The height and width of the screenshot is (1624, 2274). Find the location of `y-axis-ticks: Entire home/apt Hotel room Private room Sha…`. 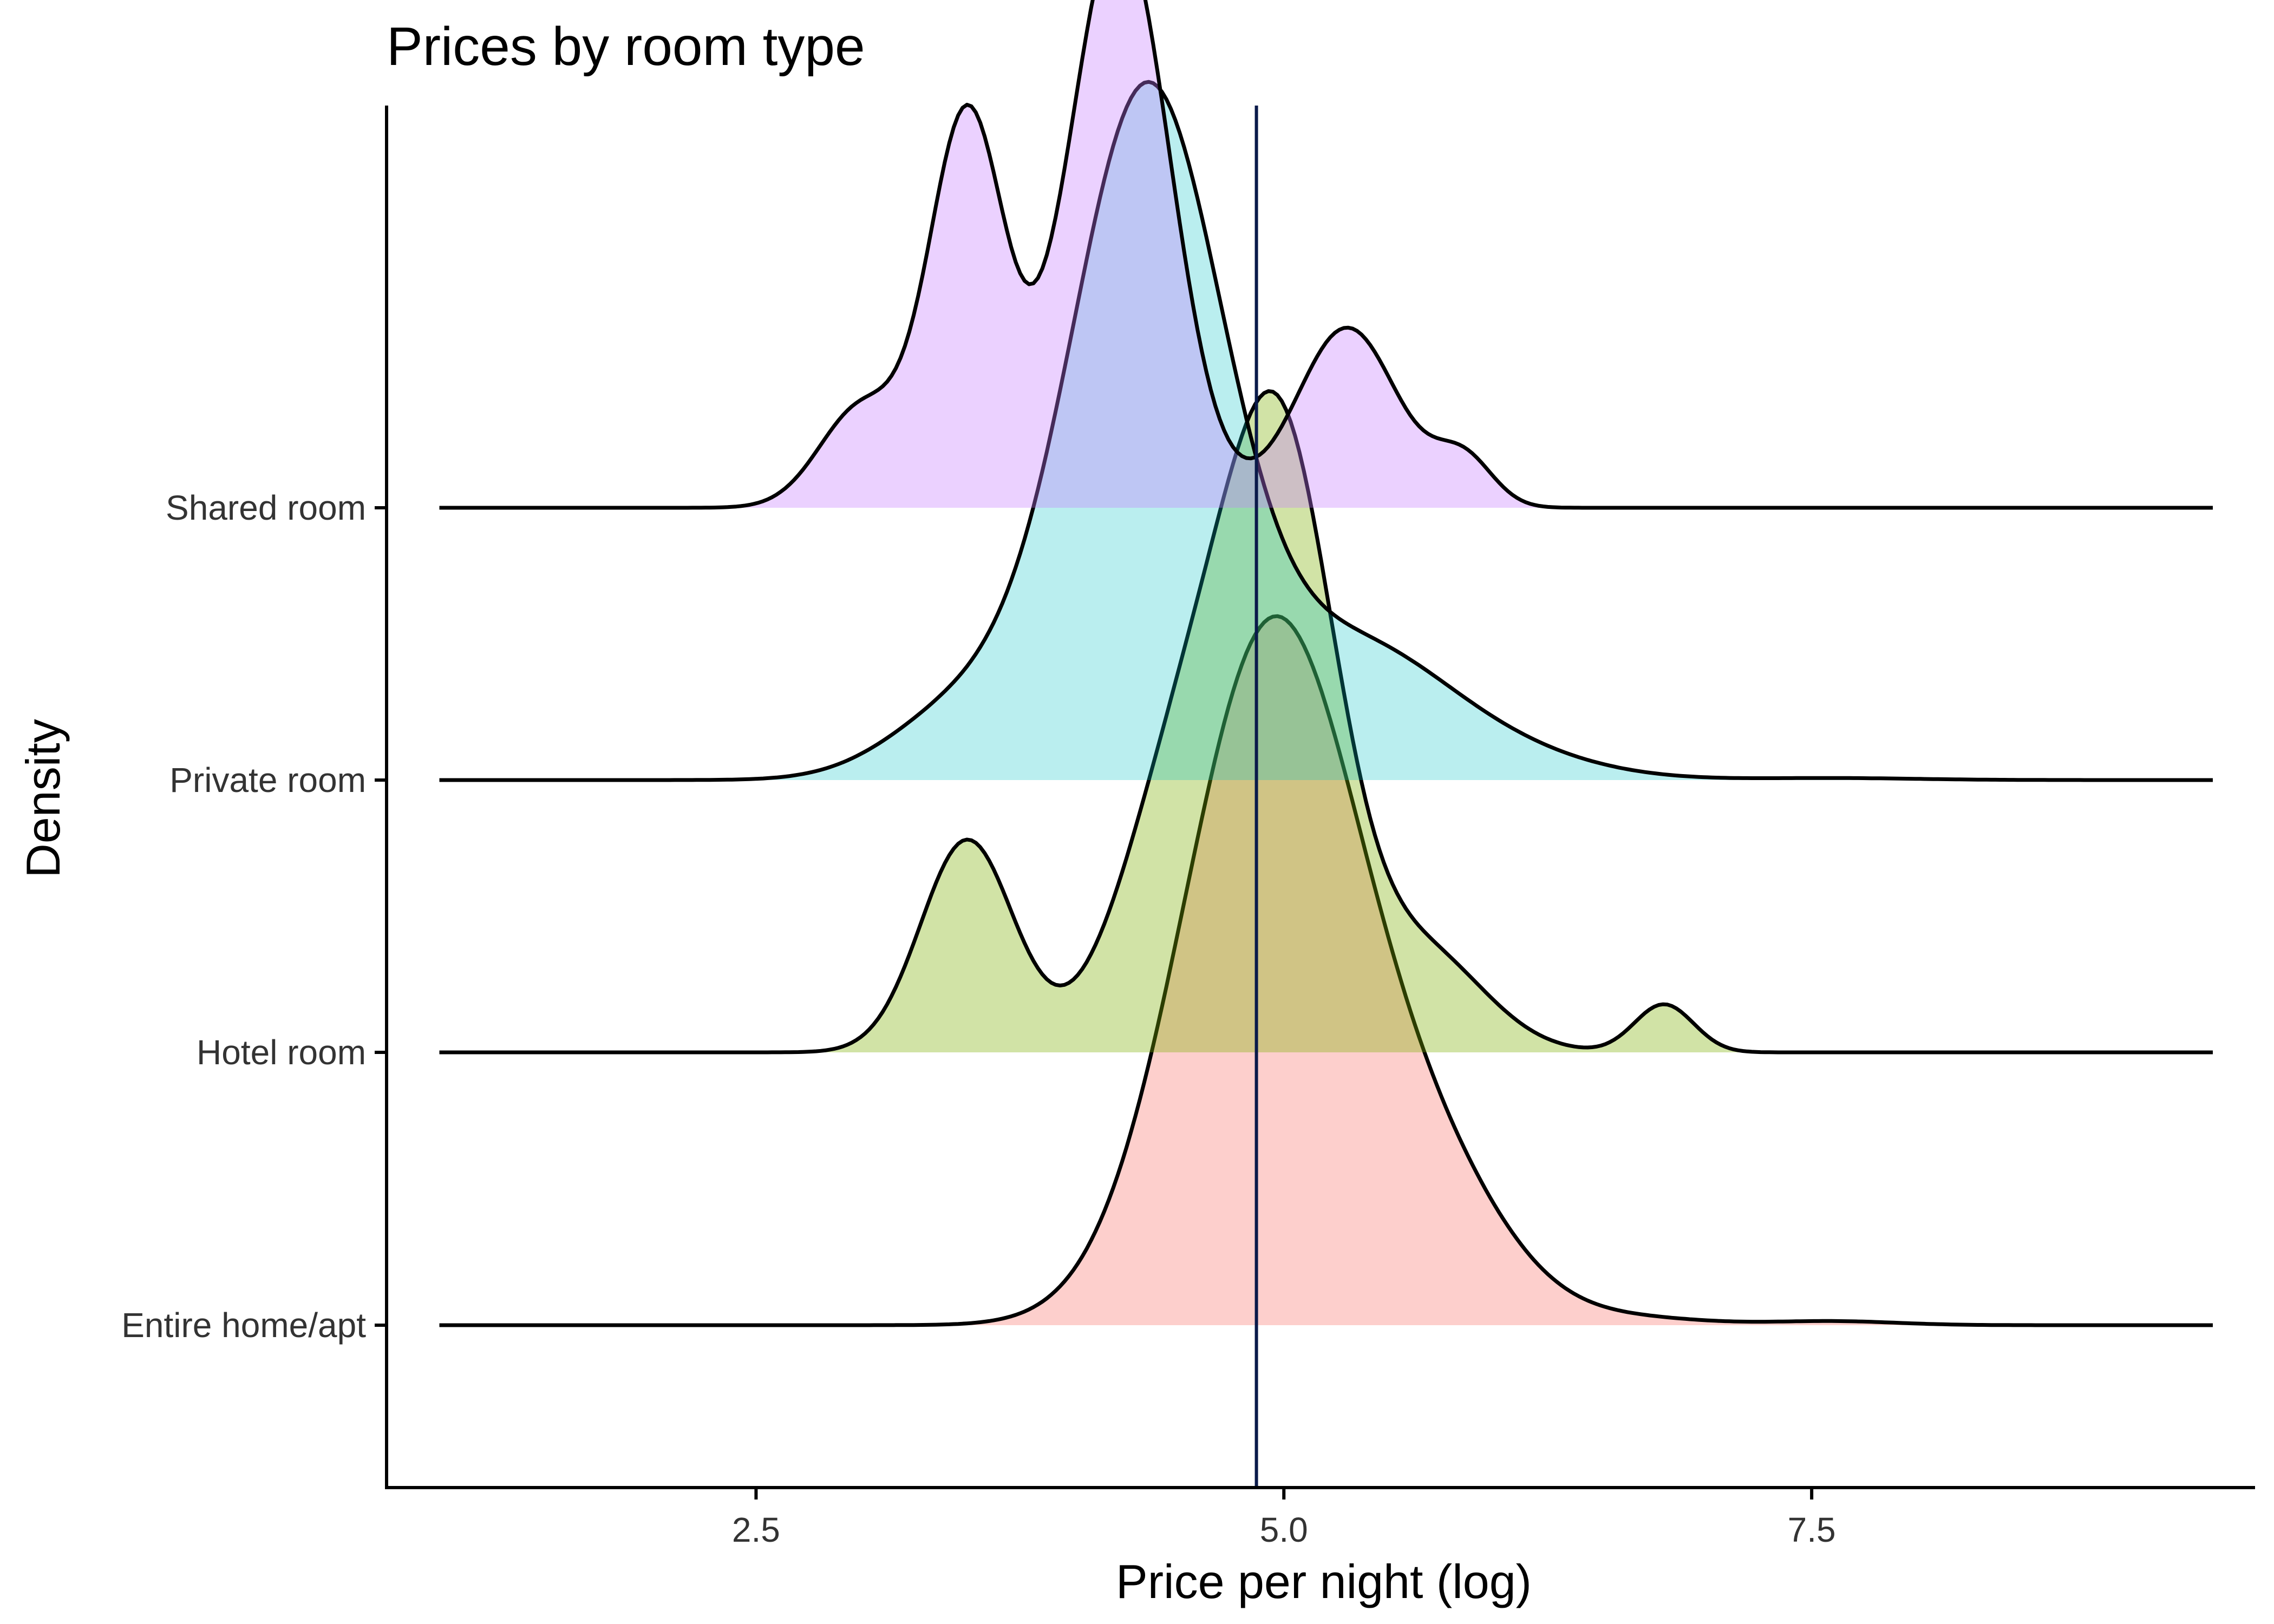

y-axis-ticks: Entire home/apt Hotel room Private room Sha… is located at coordinates (254, 916).